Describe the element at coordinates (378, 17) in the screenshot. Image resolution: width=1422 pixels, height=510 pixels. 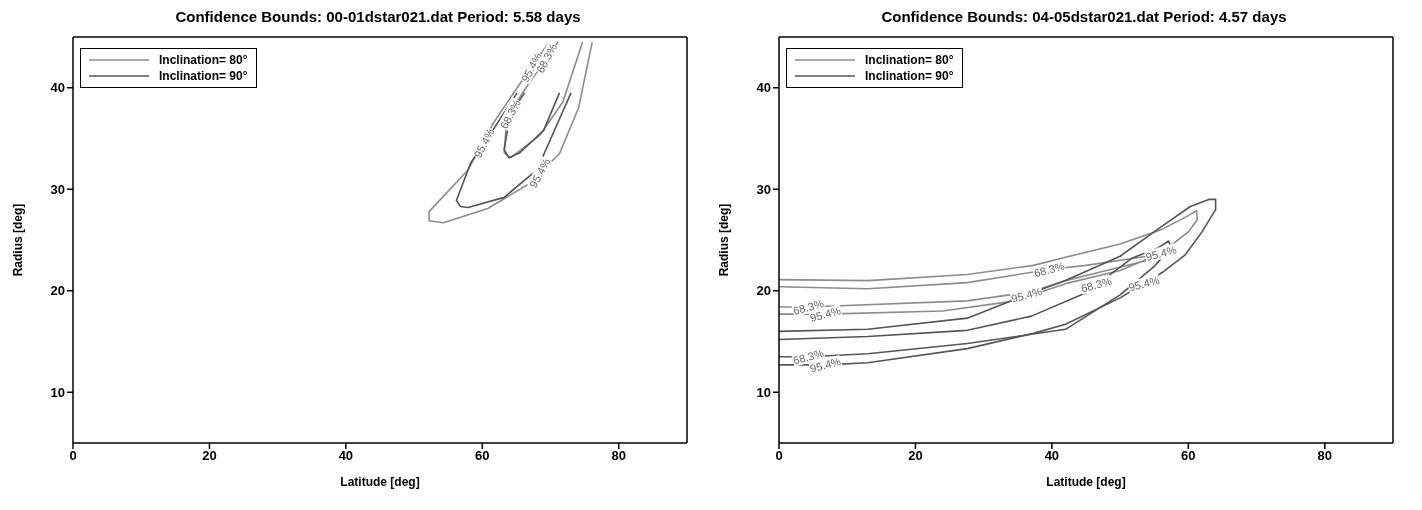
I see `chart-title: Confidence Bounds: 00-01dstar021.dat Period: 5.58 days` at that location.